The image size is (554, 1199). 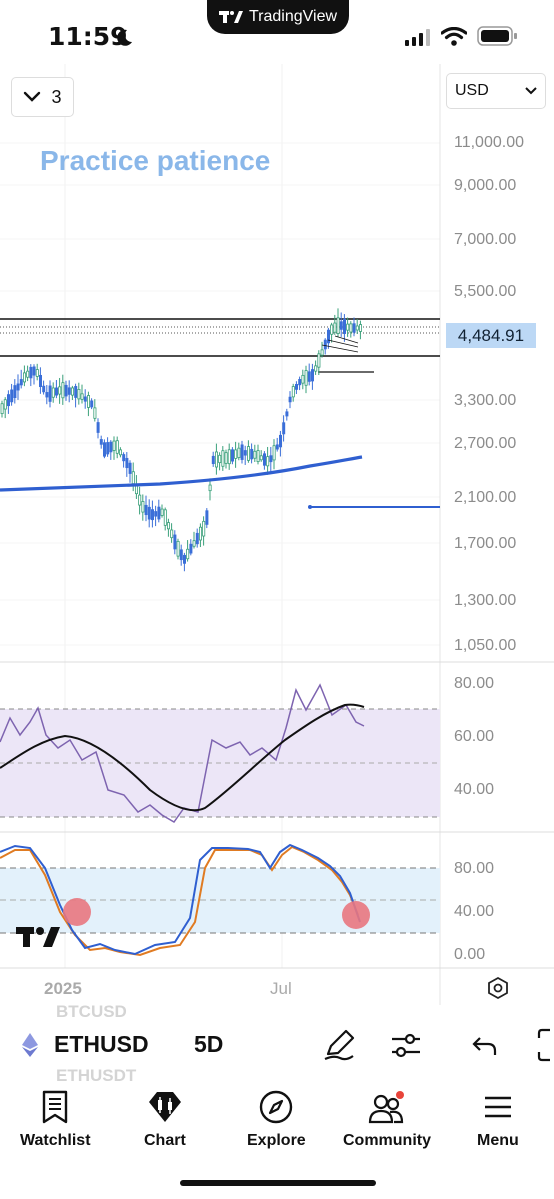 I want to click on wifi-icon, so click(x=454, y=36).